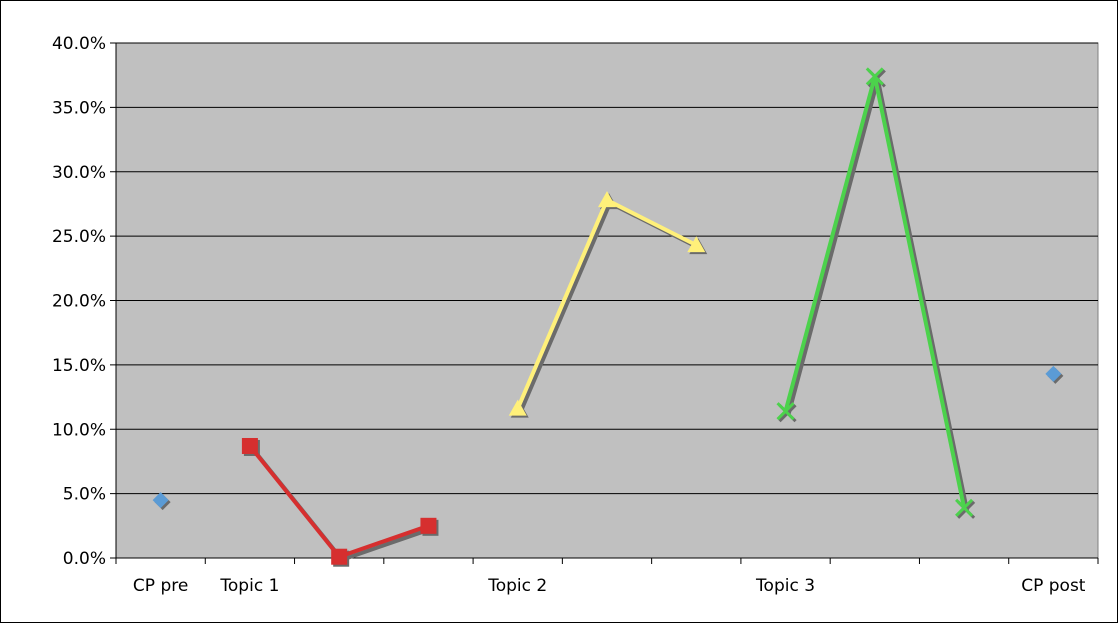 The image size is (1118, 624). I want to click on x-tick-label: Topic 2, so click(517, 586).